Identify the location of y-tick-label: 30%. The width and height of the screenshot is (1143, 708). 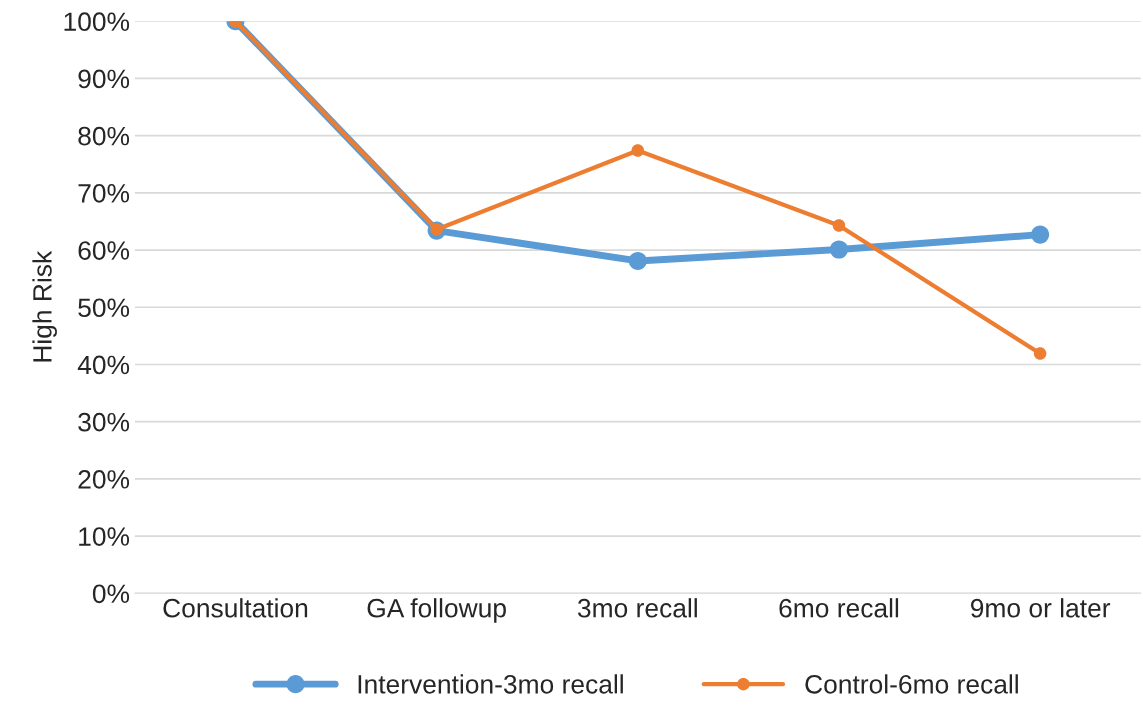
(104, 422).